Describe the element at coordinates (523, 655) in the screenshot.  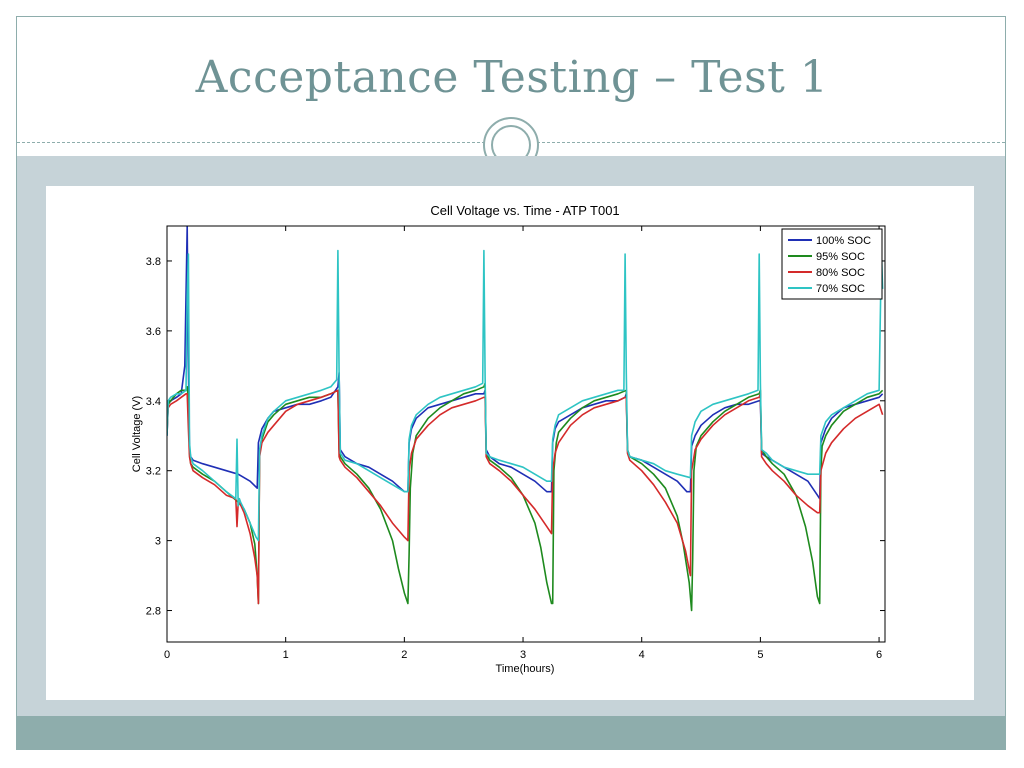
I see `x-tick-label: 3` at that location.